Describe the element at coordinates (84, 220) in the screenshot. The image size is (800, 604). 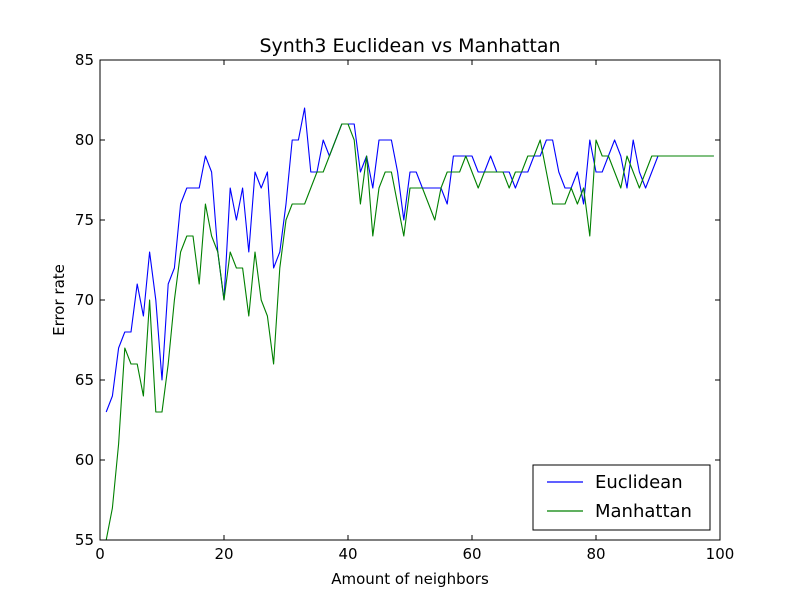
I see `y-tick-label: 75` at that location.